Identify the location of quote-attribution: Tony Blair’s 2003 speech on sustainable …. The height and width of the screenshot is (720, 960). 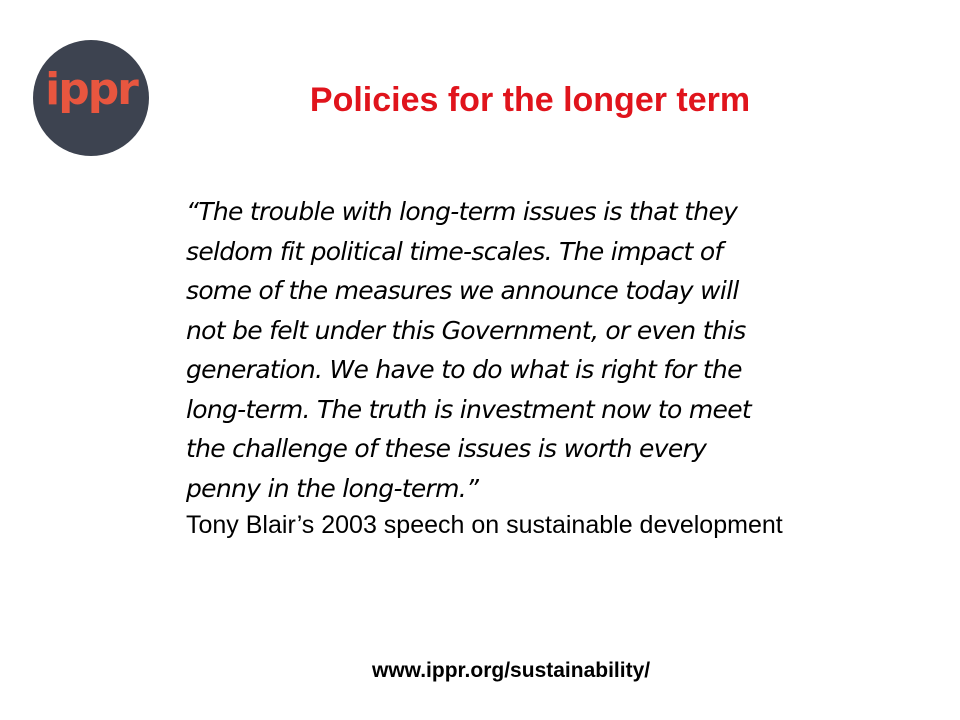
(484, 525).